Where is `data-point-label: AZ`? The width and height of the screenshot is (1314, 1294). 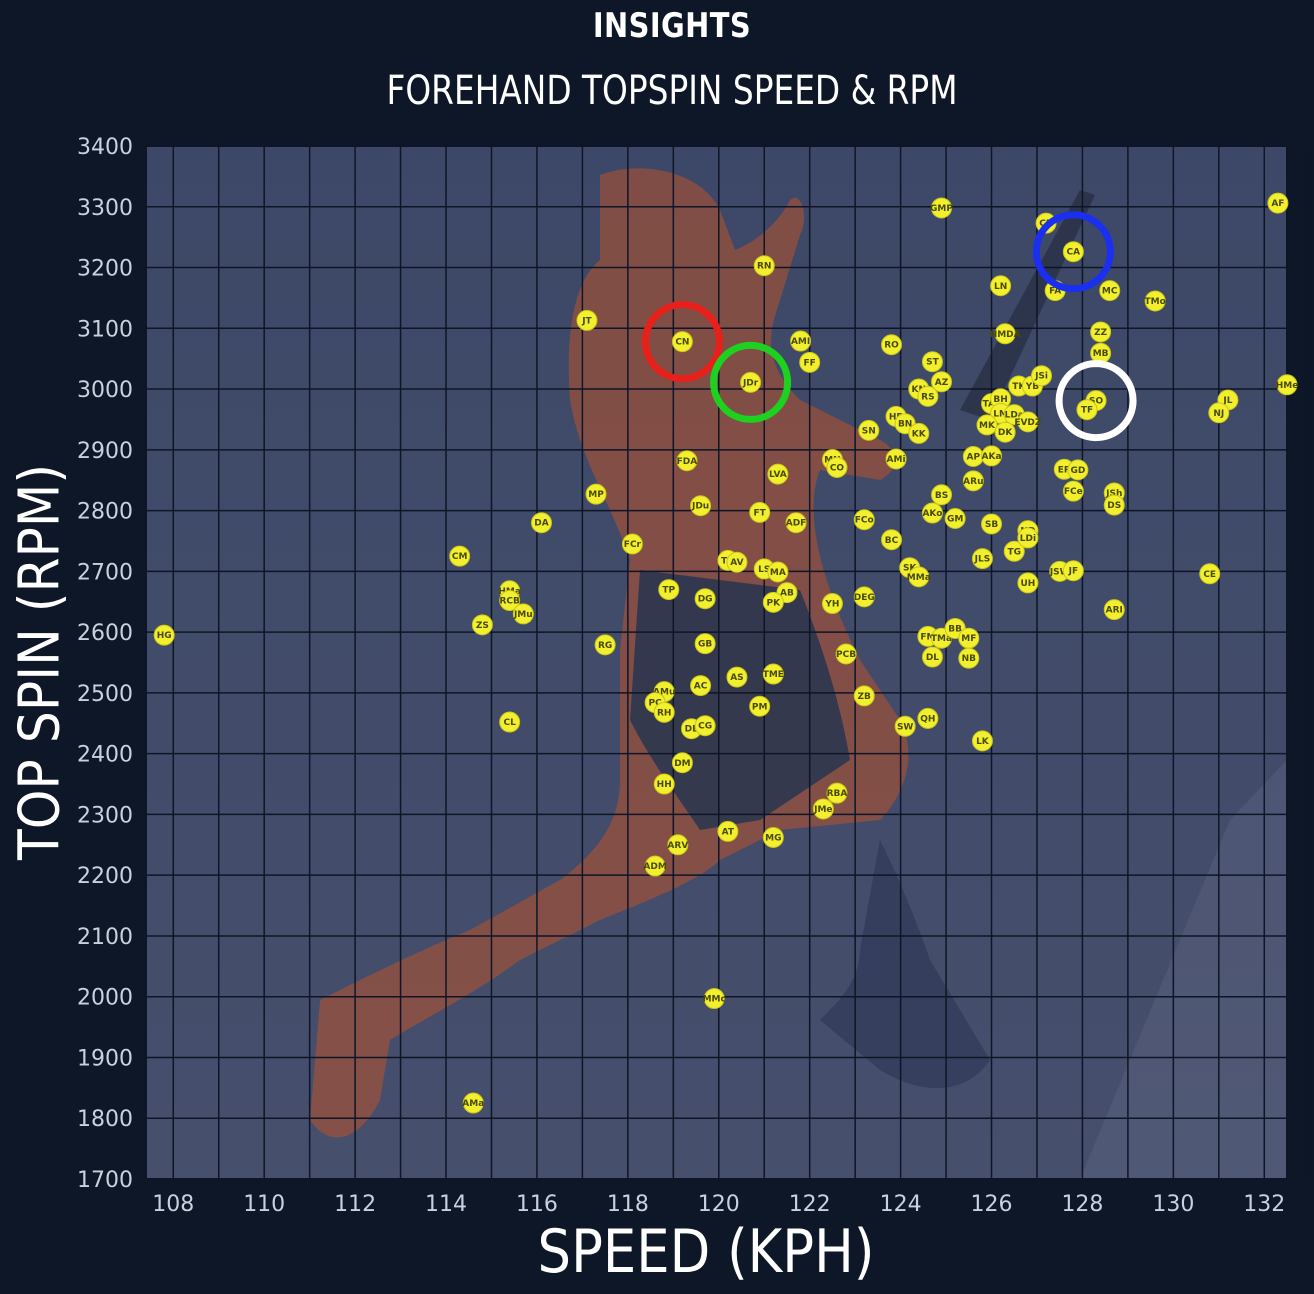
data-point-label: AZ is located at coordinates (942, 383).